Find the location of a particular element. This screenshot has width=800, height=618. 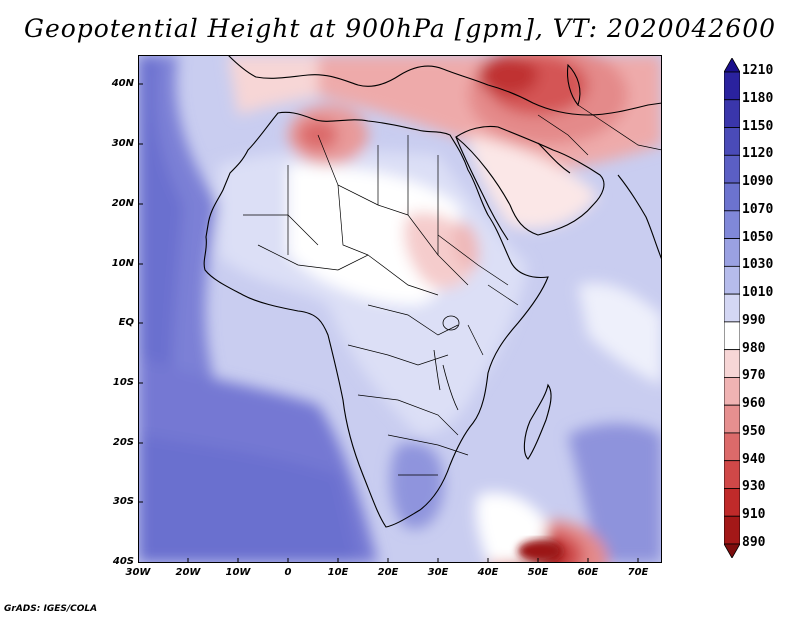

lon-label: 30E is located at coordinates (438, 572).